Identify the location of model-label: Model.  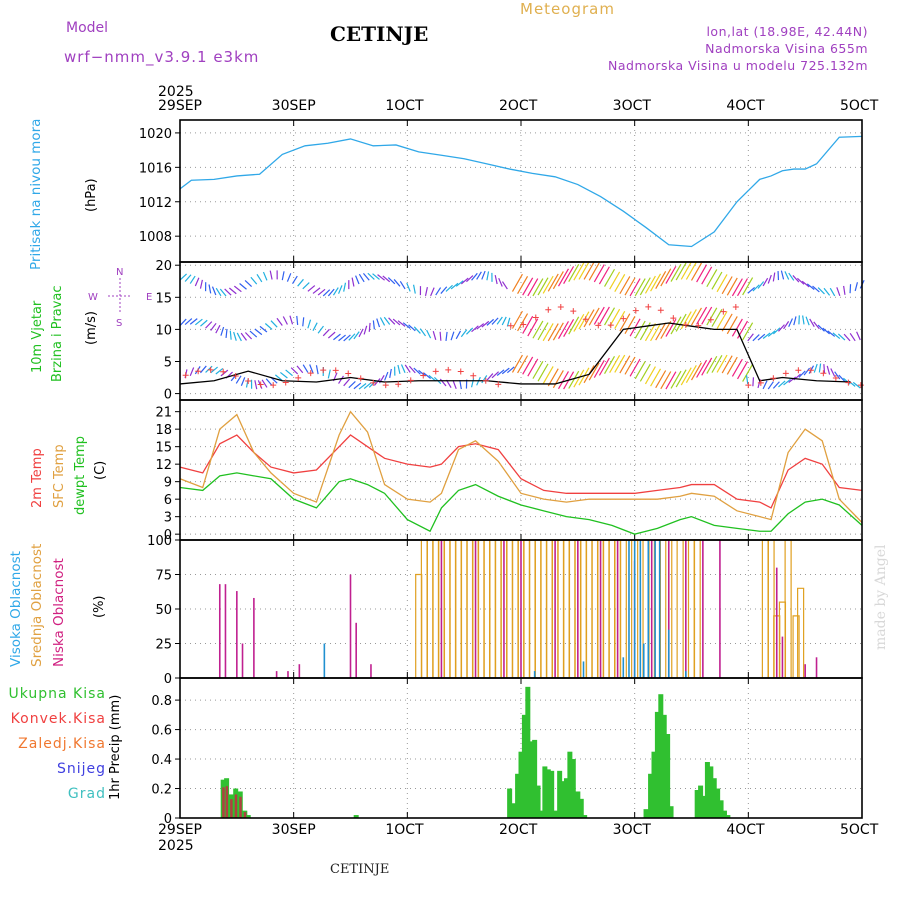
(87, 28).